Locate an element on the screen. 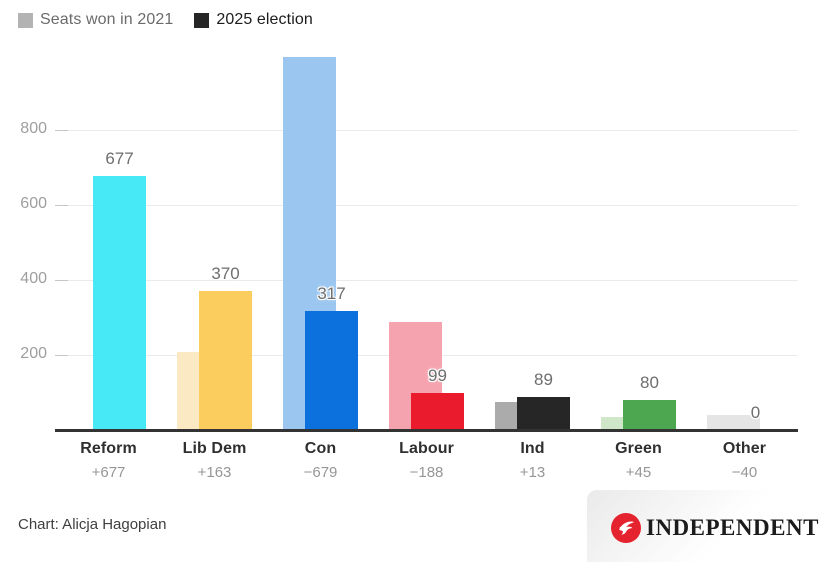  party-label: Con is located at coordinates (320, 448).